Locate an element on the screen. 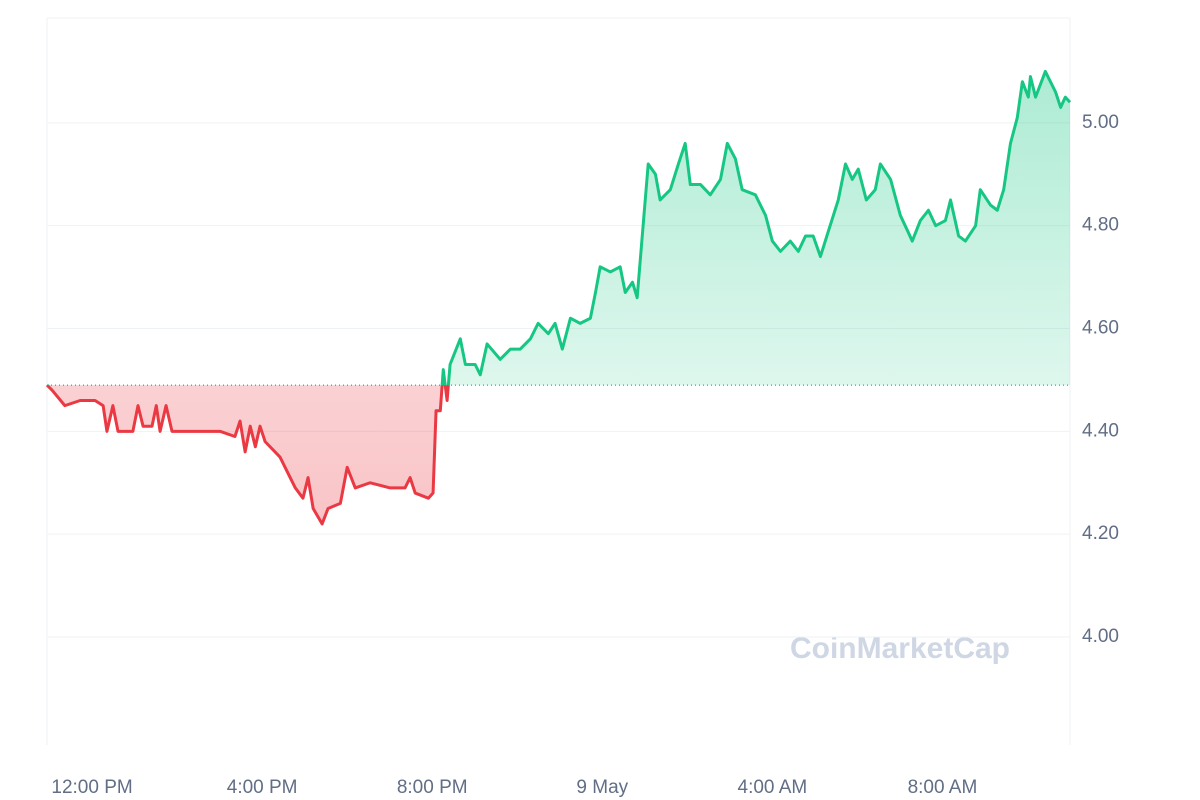 The image size is (1200, 800). y-tick-label: 4.00 is located at coordinates (1100, 636).